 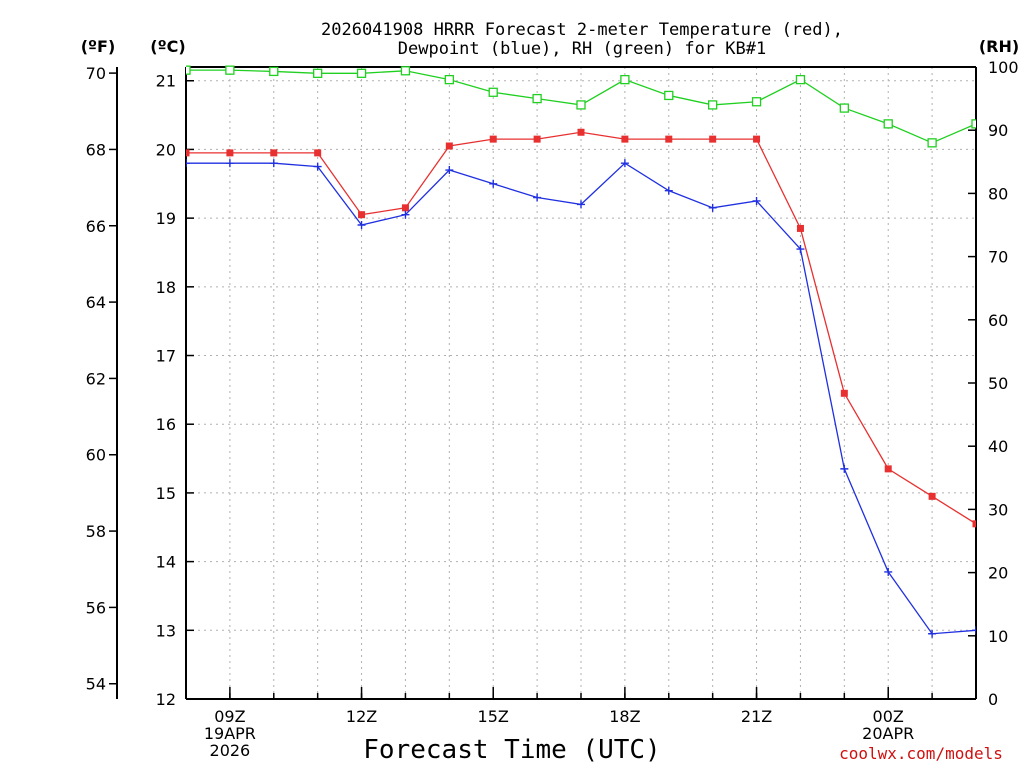 I want to click on x-tick-label: 15Z, so click(x=493, y=716).